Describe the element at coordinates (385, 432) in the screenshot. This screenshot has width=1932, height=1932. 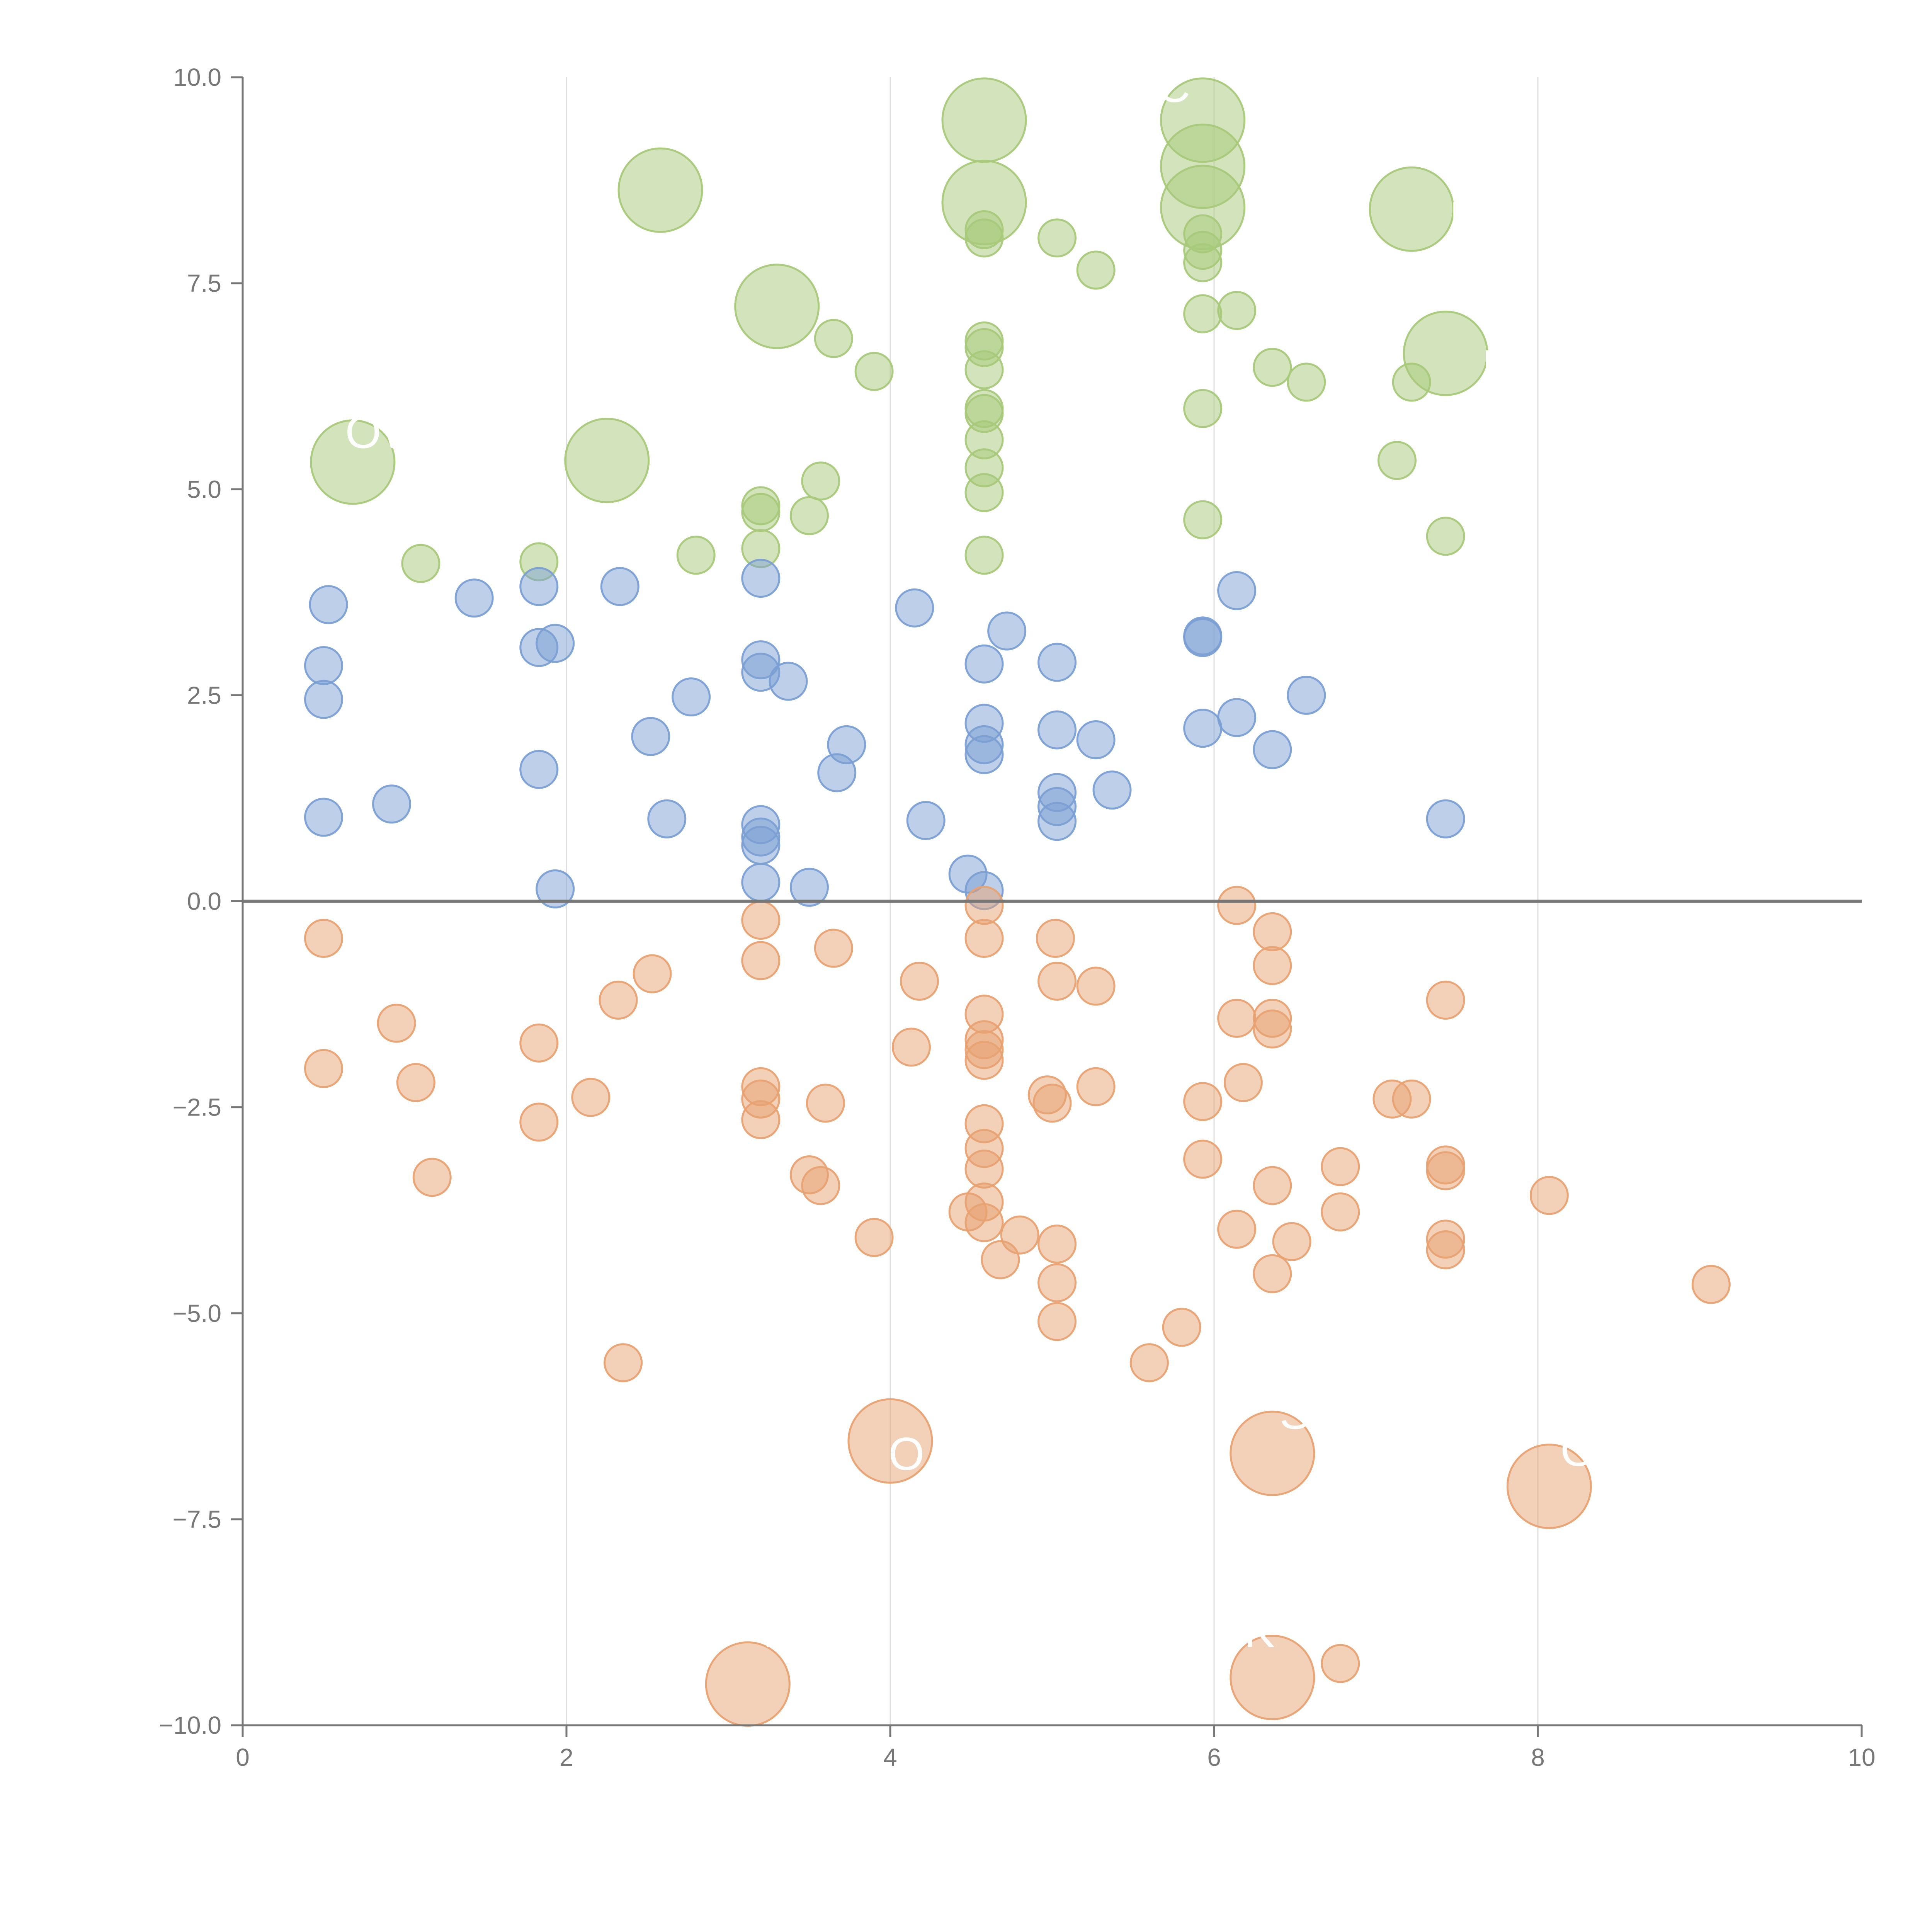
I see `bubble-label: OW` at that location.